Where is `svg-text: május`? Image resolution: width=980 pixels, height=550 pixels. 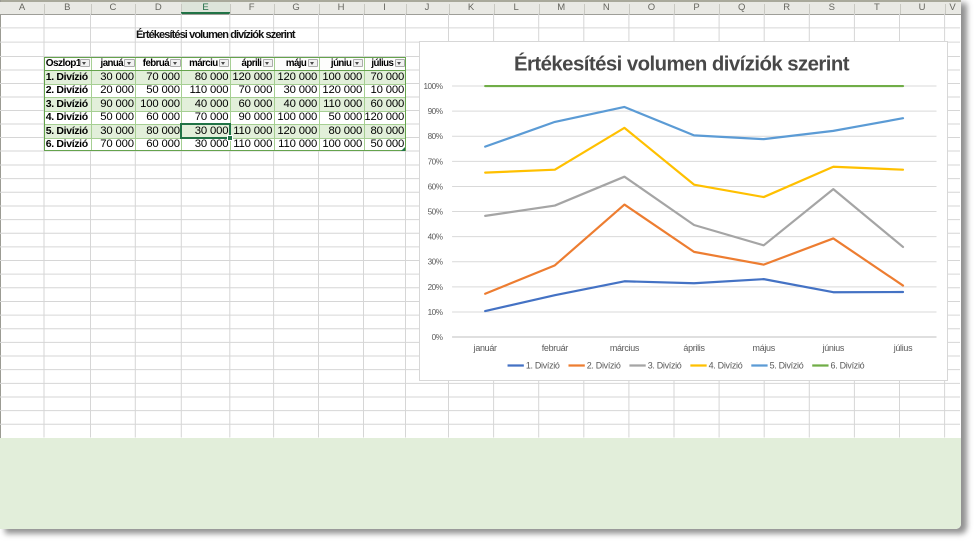
svg-text: május is located at coordinates (764, 348).